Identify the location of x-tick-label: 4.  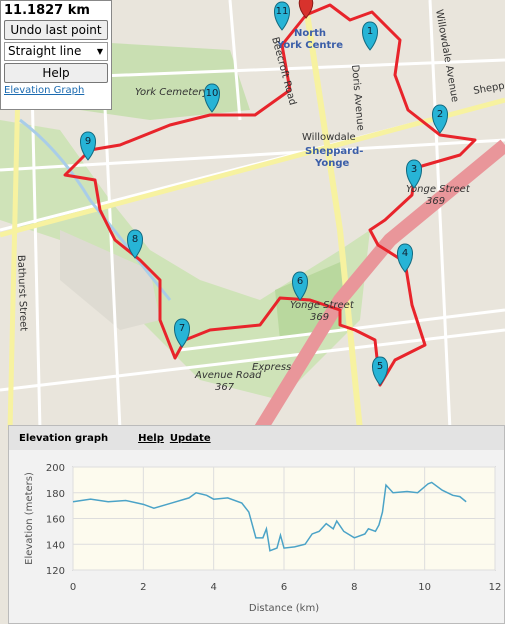
(213, 587).